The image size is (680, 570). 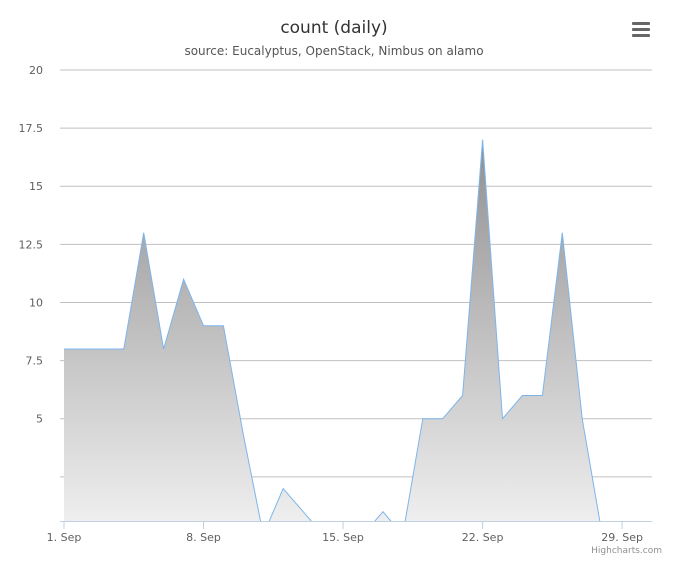 I want to click on x-tick-label: 1. Sep, so click(x=64, y=537).